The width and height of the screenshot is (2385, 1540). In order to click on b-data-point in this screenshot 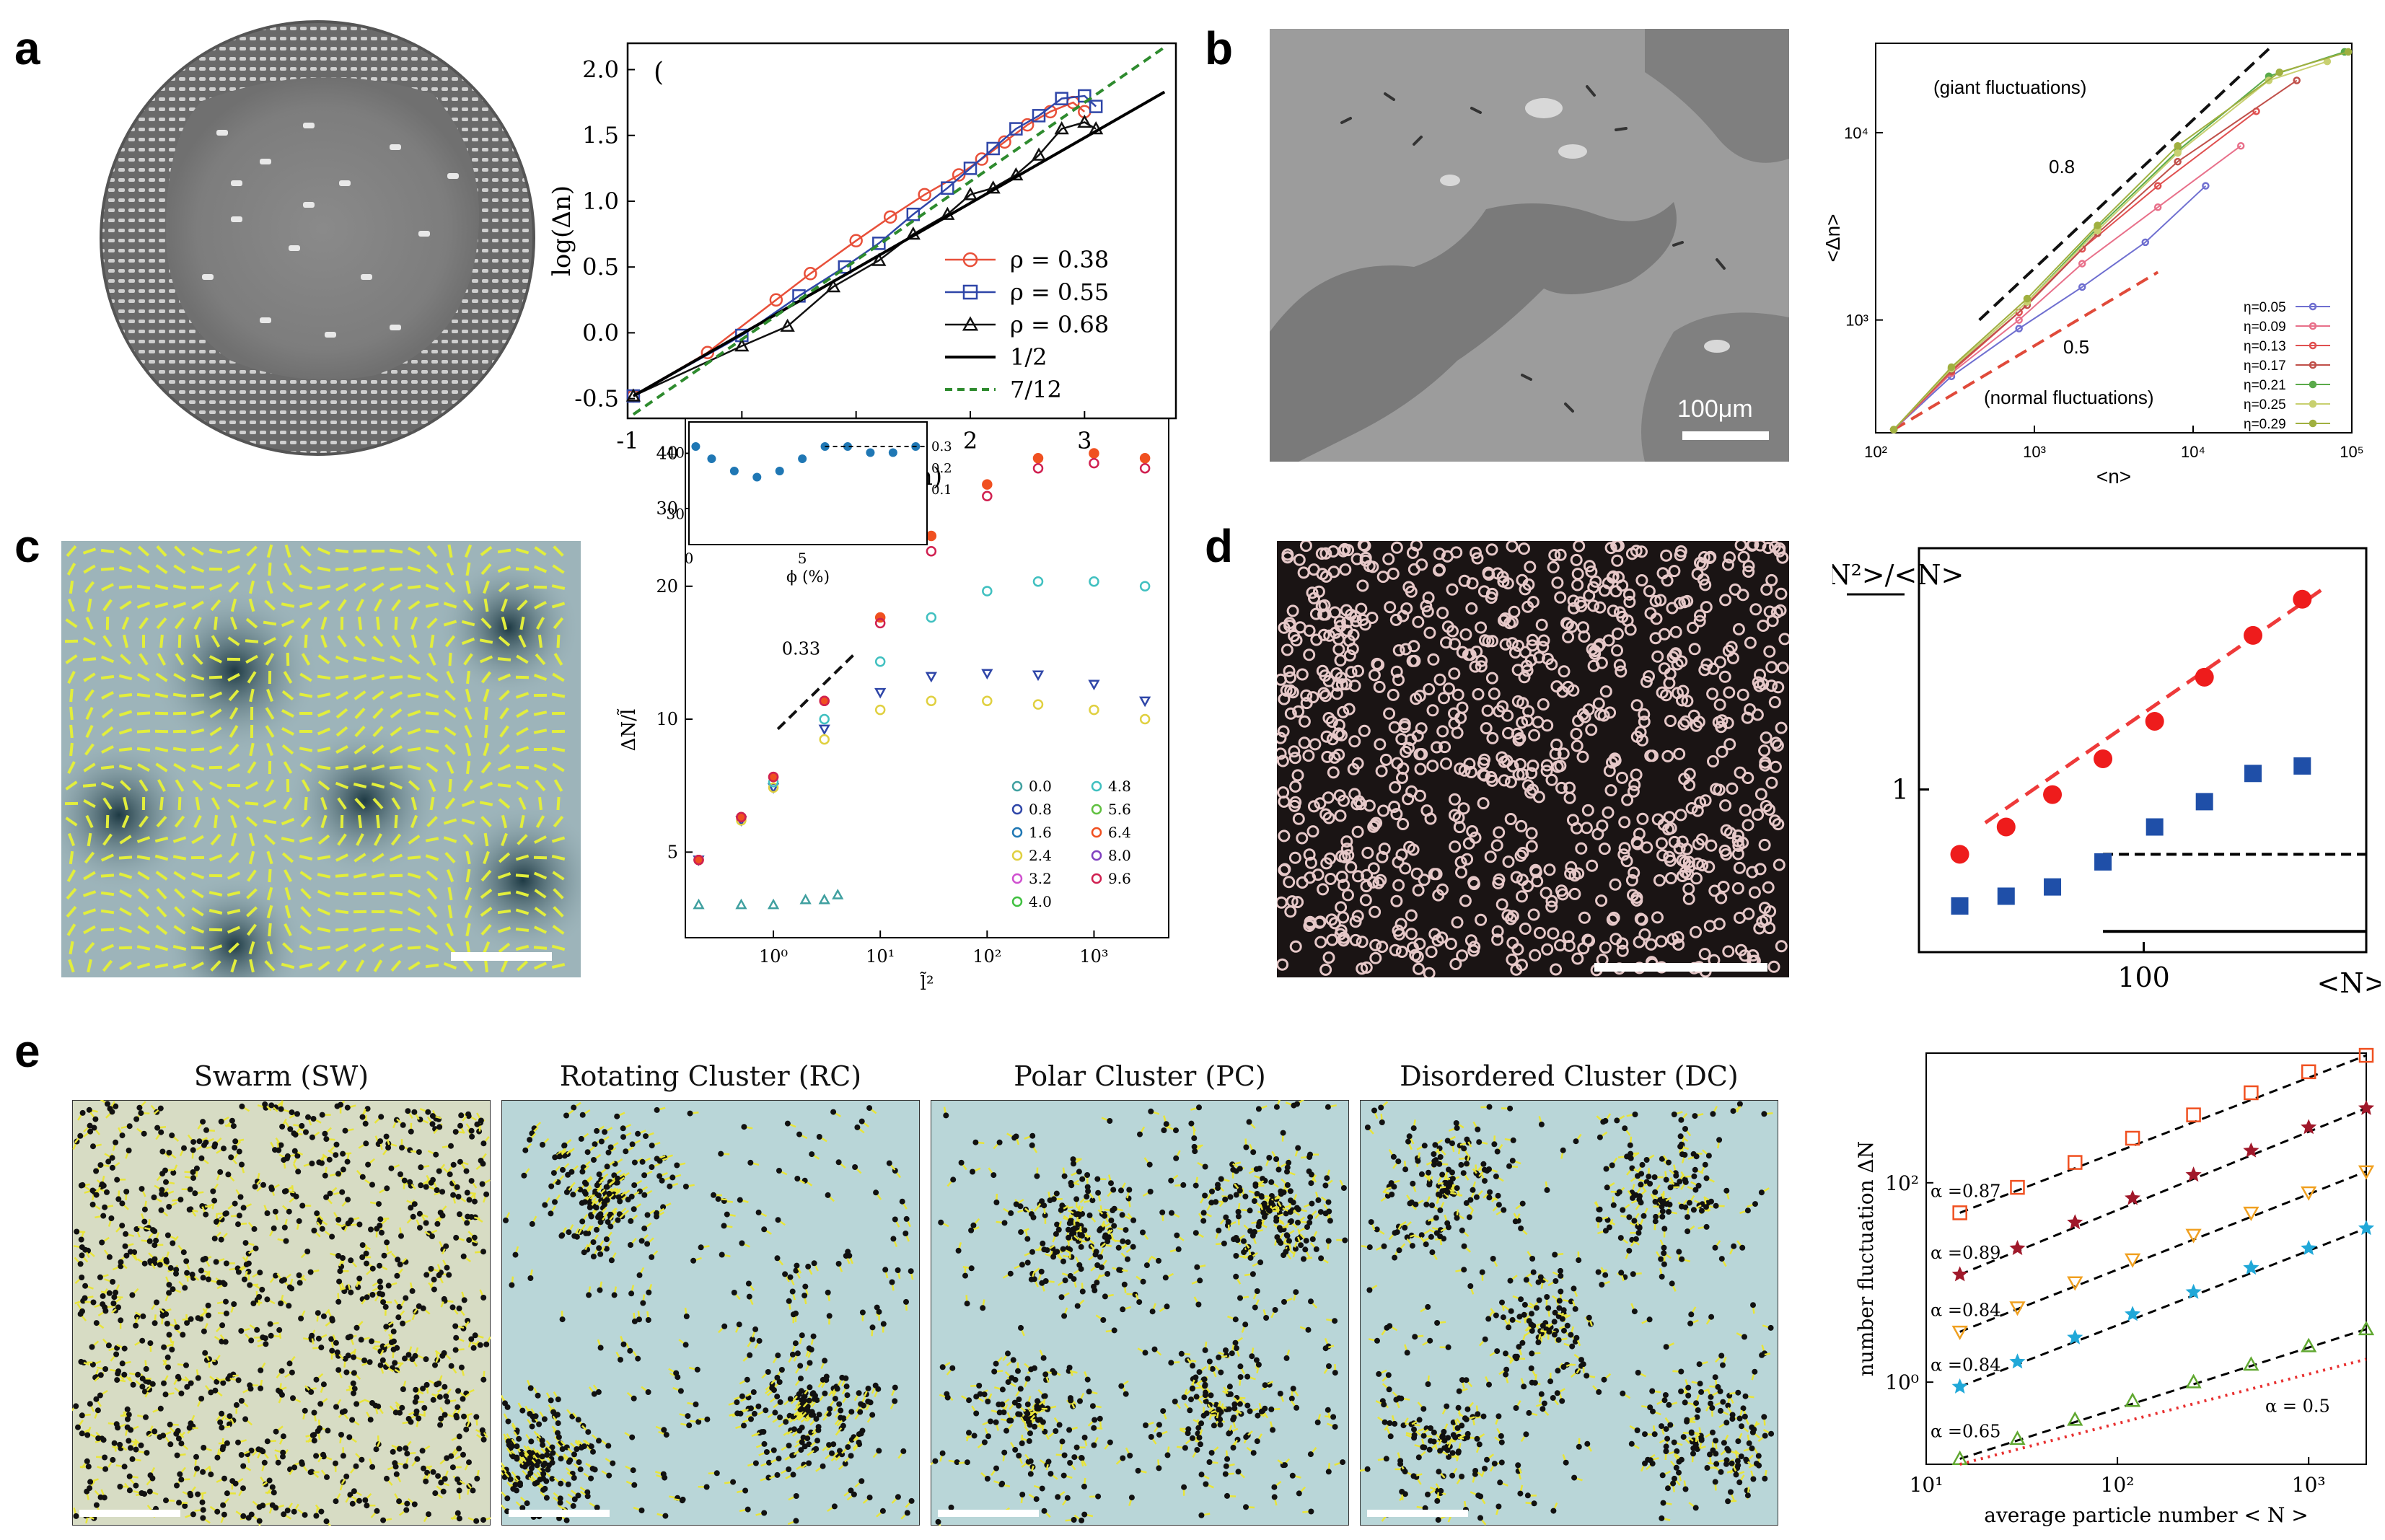, I will do `click(2145, 243)`.